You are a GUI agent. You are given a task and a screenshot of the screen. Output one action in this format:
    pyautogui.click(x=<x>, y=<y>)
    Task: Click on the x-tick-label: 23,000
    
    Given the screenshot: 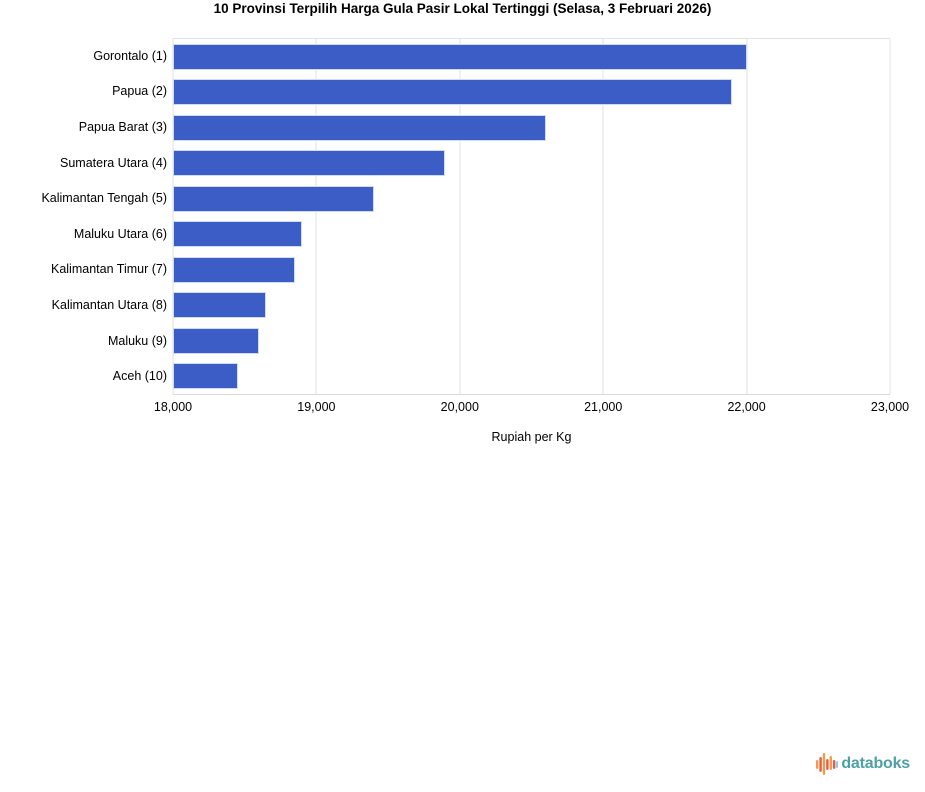 What is the action you would take?
    pyautogui.click(x=890, y=407)
    